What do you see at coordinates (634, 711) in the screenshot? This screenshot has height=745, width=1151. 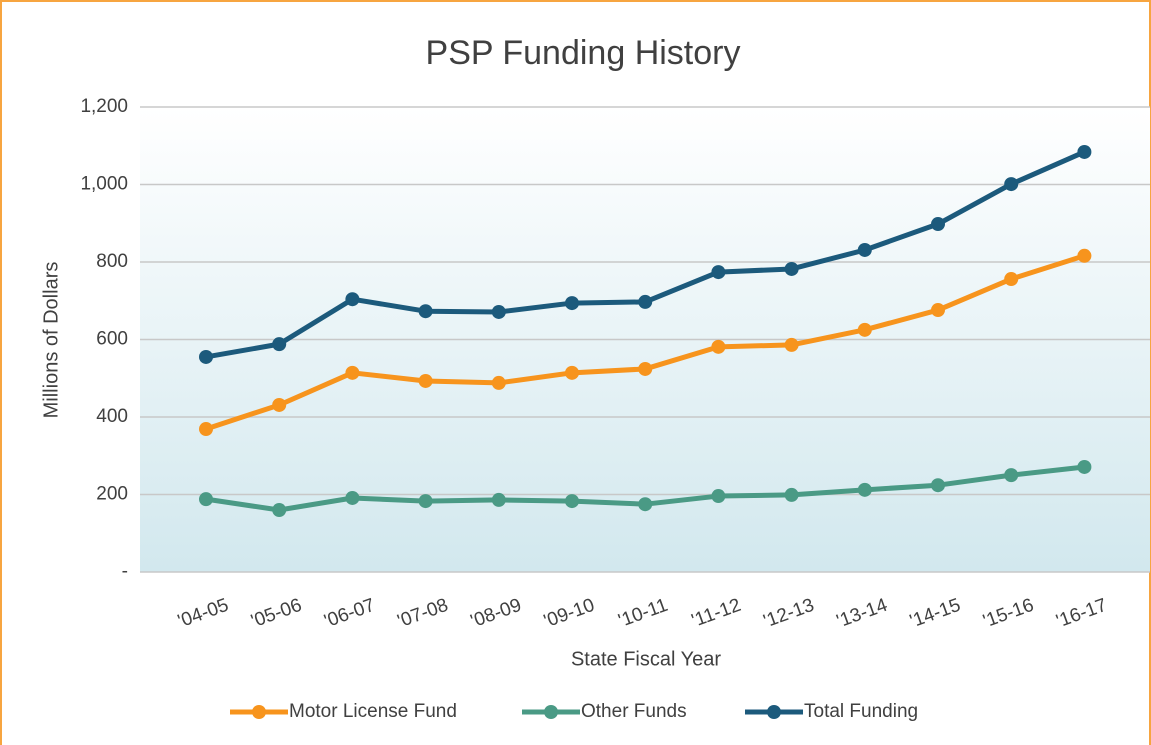 I see `legend-label: Other Funds` at bounding box center [634, 711].